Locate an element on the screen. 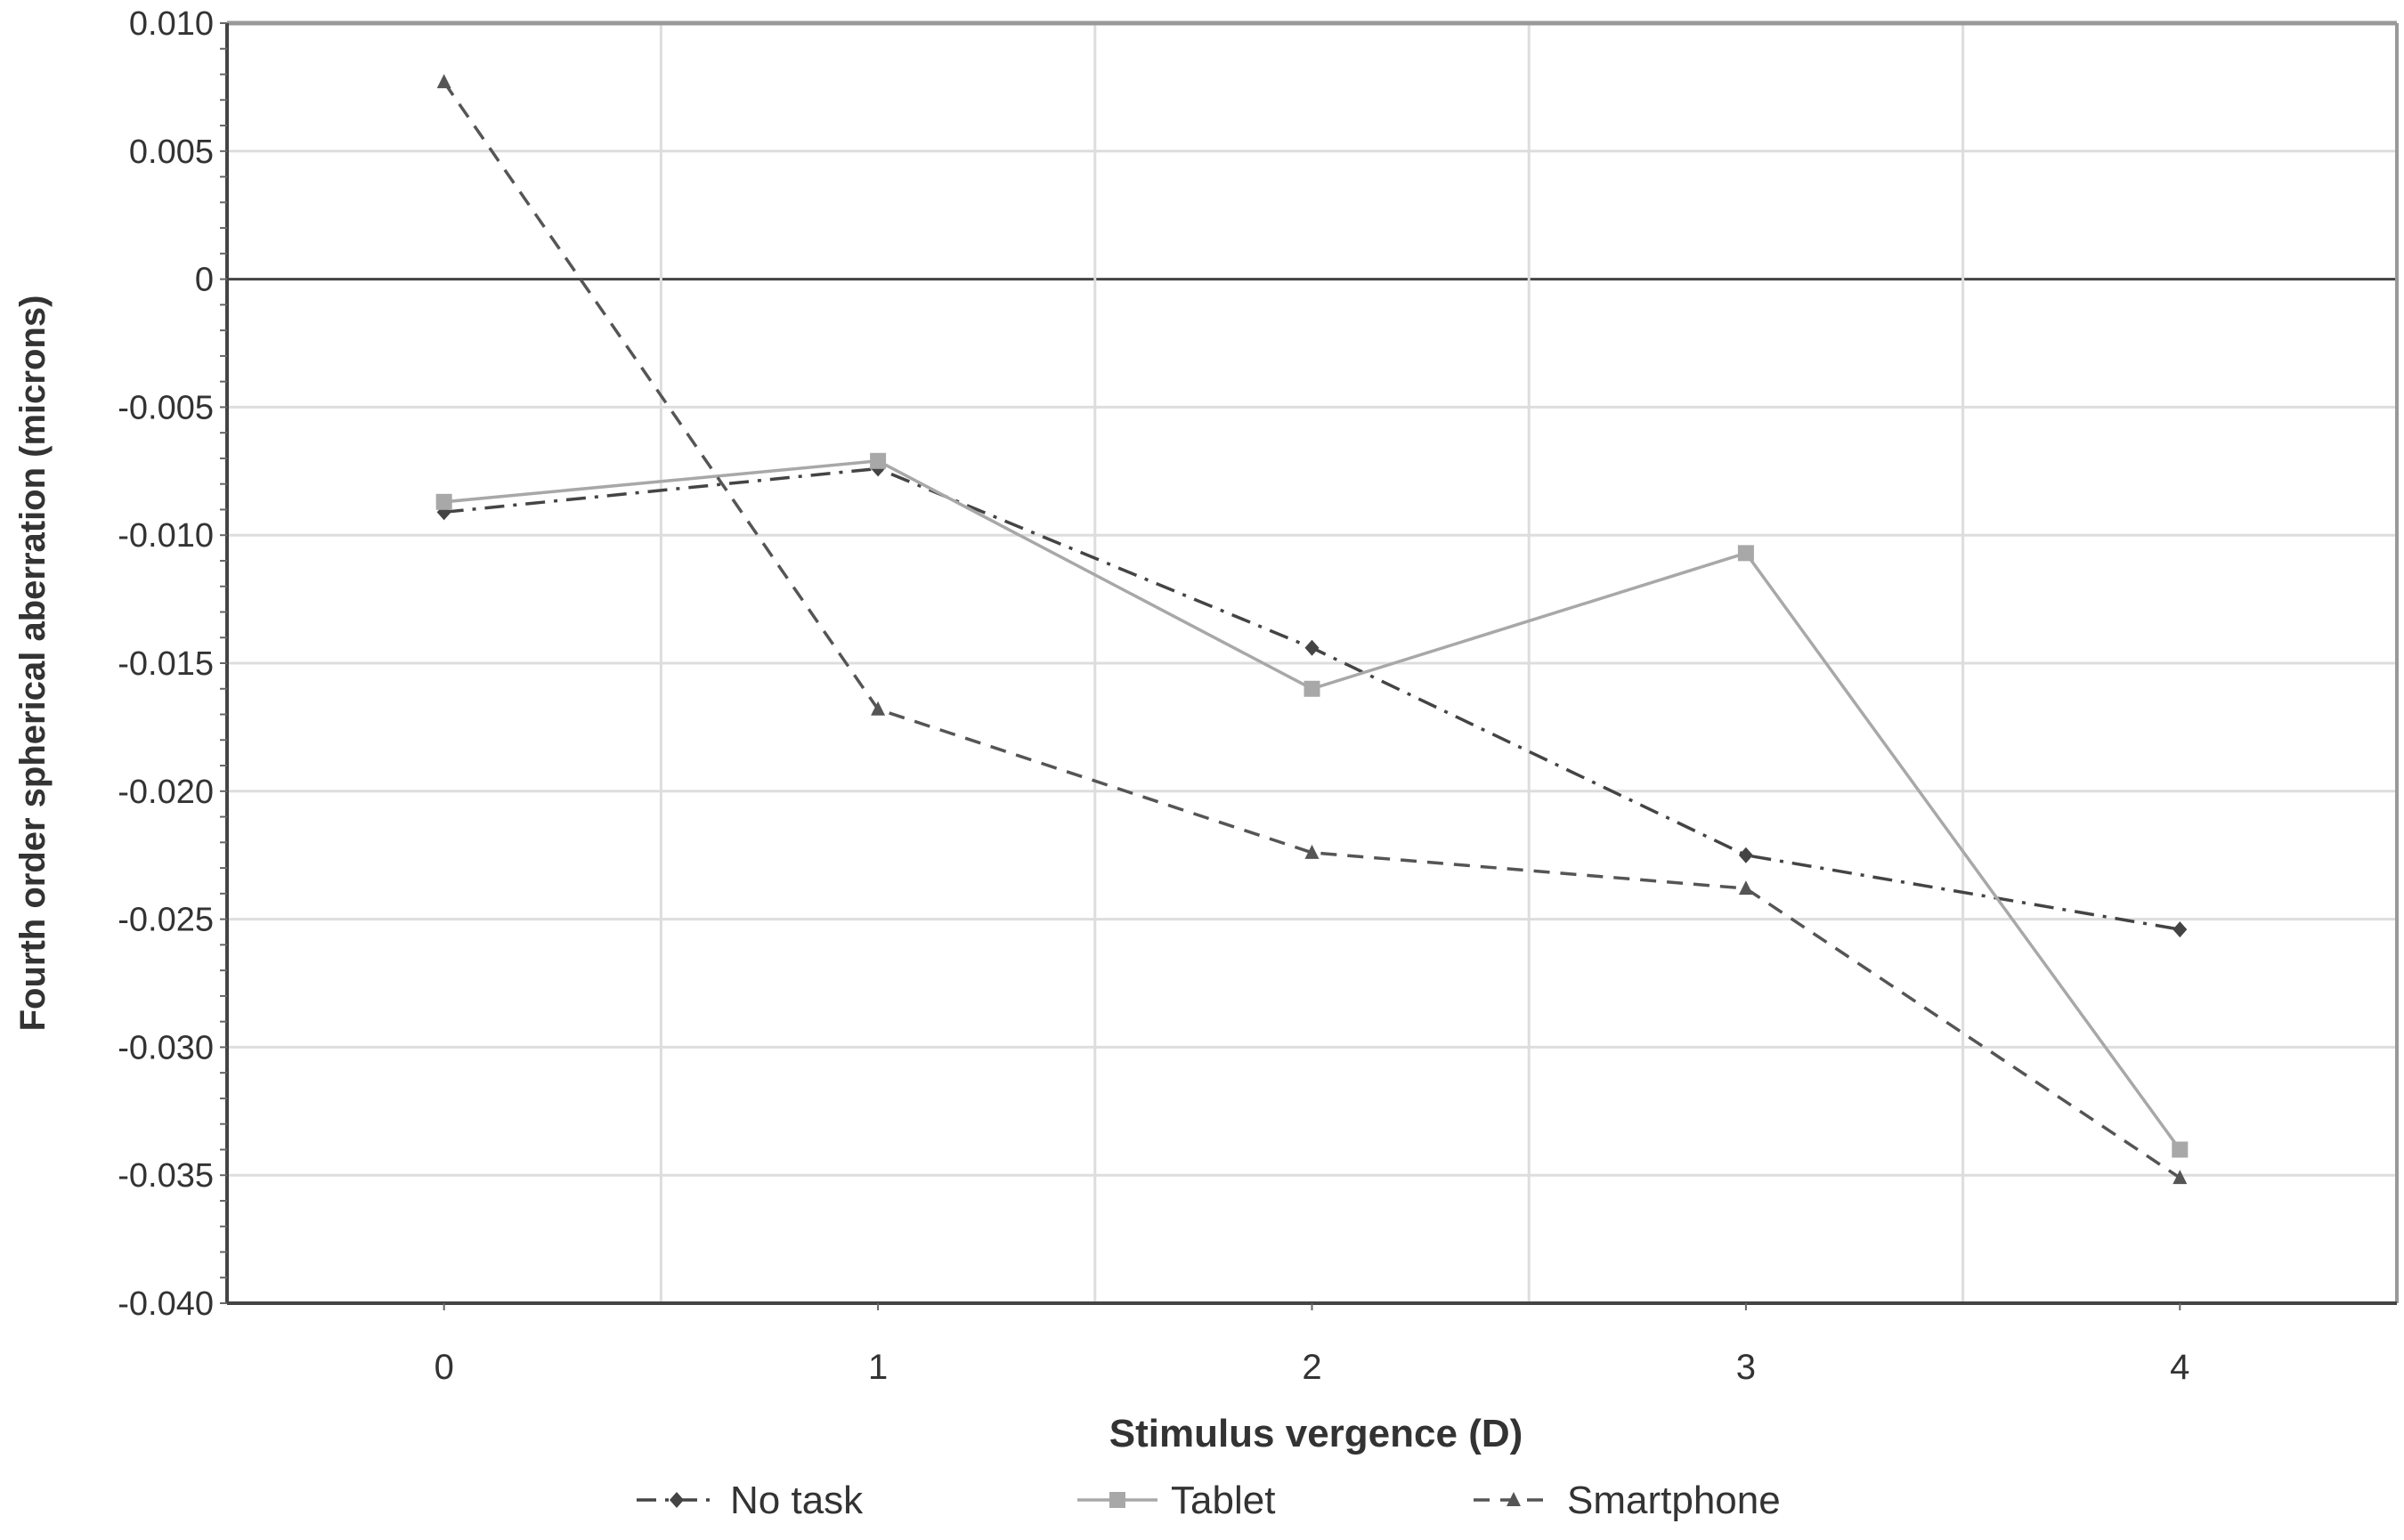 This screenshot has height=1540, width=2404. x-tick-label: 4 is located at coordinates (2179, 1367).